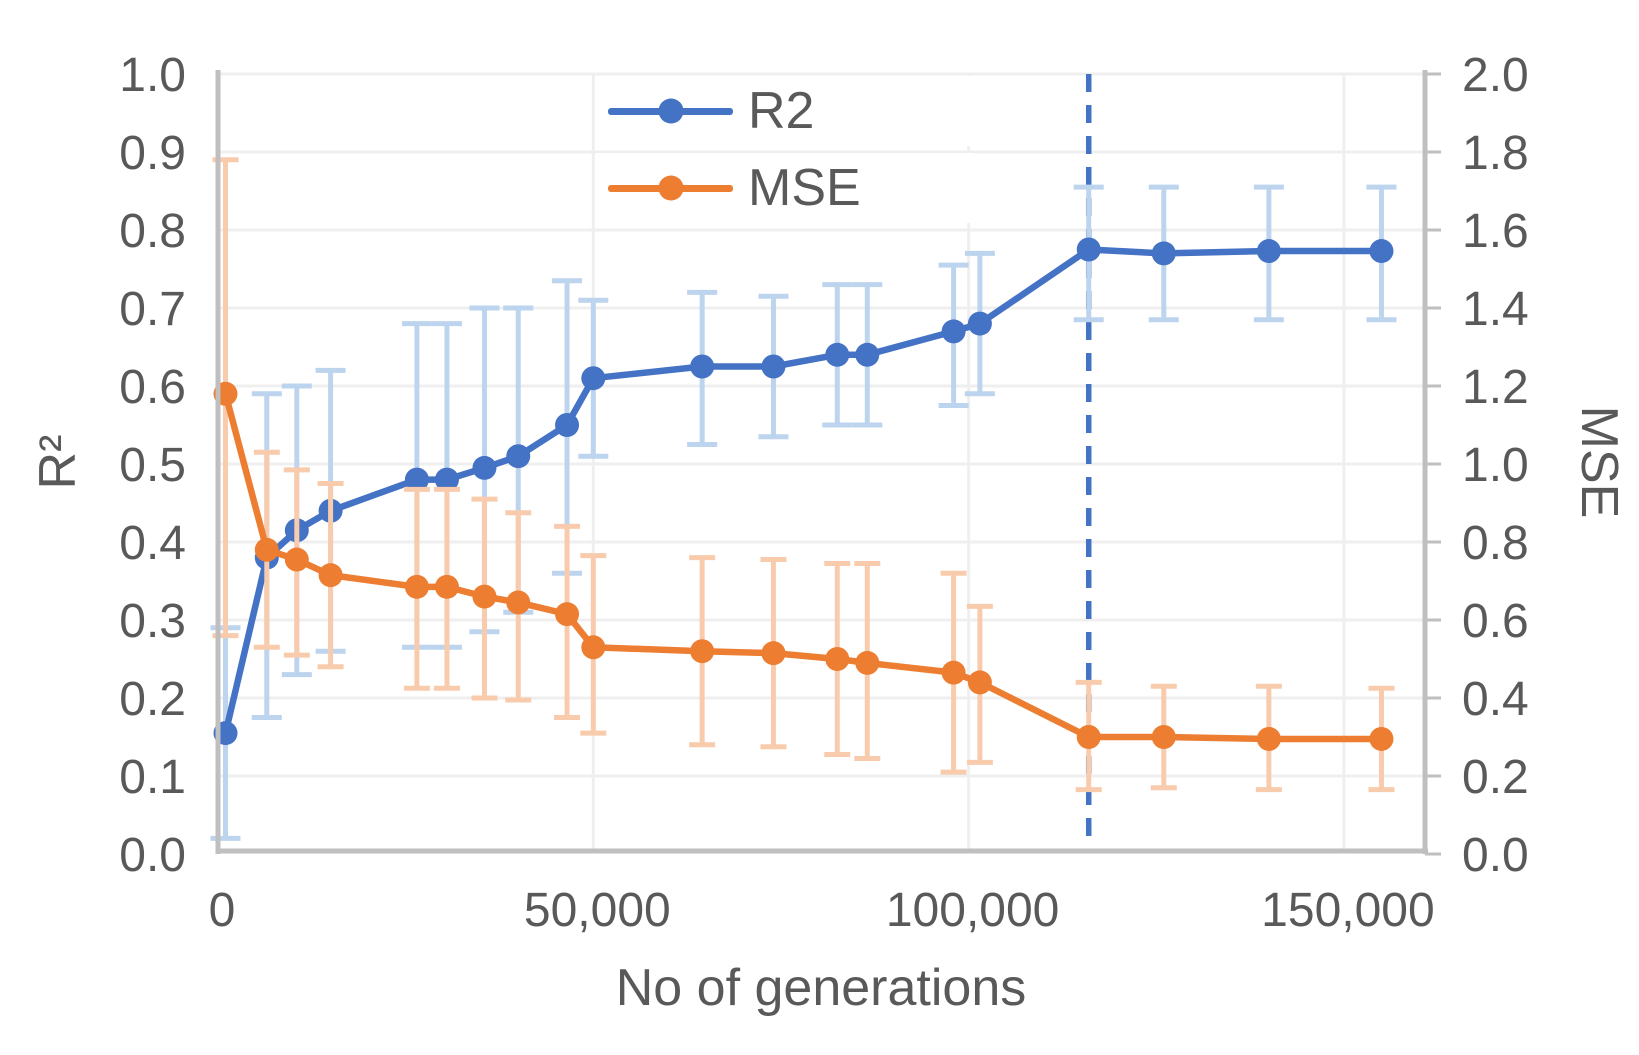 The width and height of the screenshot is (1639, 1055). What do you see at coordinates (152, 777) in the screenshot?
I see `y-tick-label-left: 0.1` at bounding box center [152, 777].